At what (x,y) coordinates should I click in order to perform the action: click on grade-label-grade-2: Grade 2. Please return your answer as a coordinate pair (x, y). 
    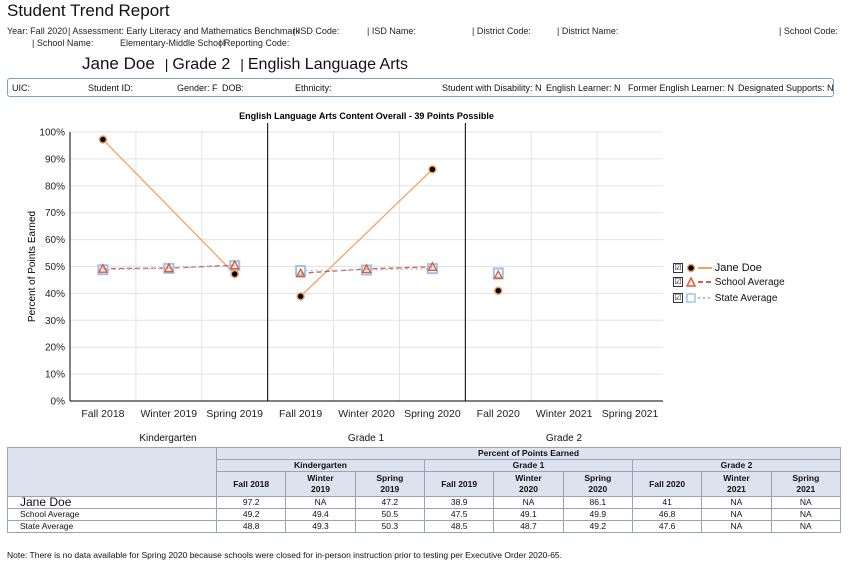
    Looking at the image, I should click on (564, 438).